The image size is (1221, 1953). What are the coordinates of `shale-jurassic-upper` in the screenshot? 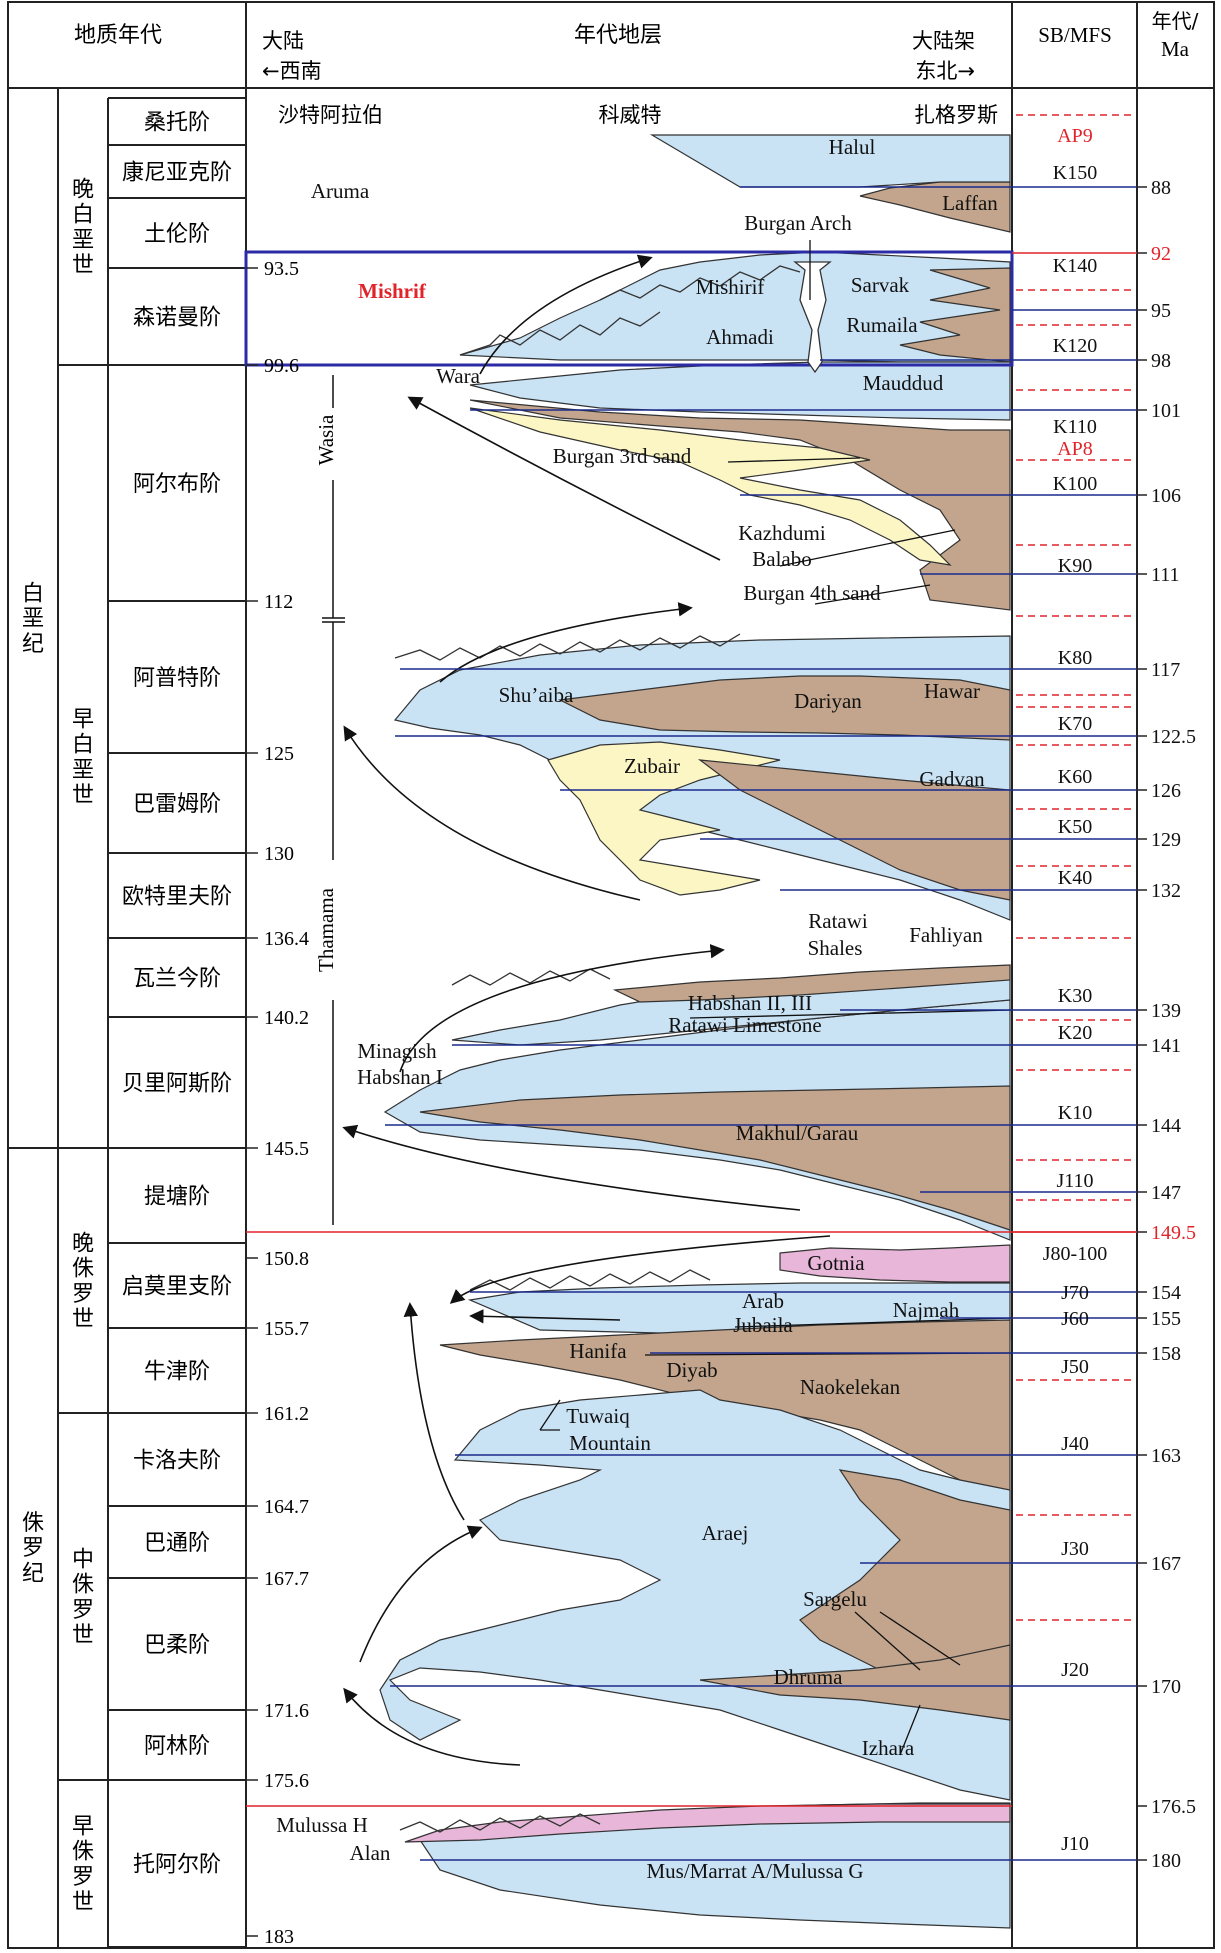 It's located at (725, 1410).